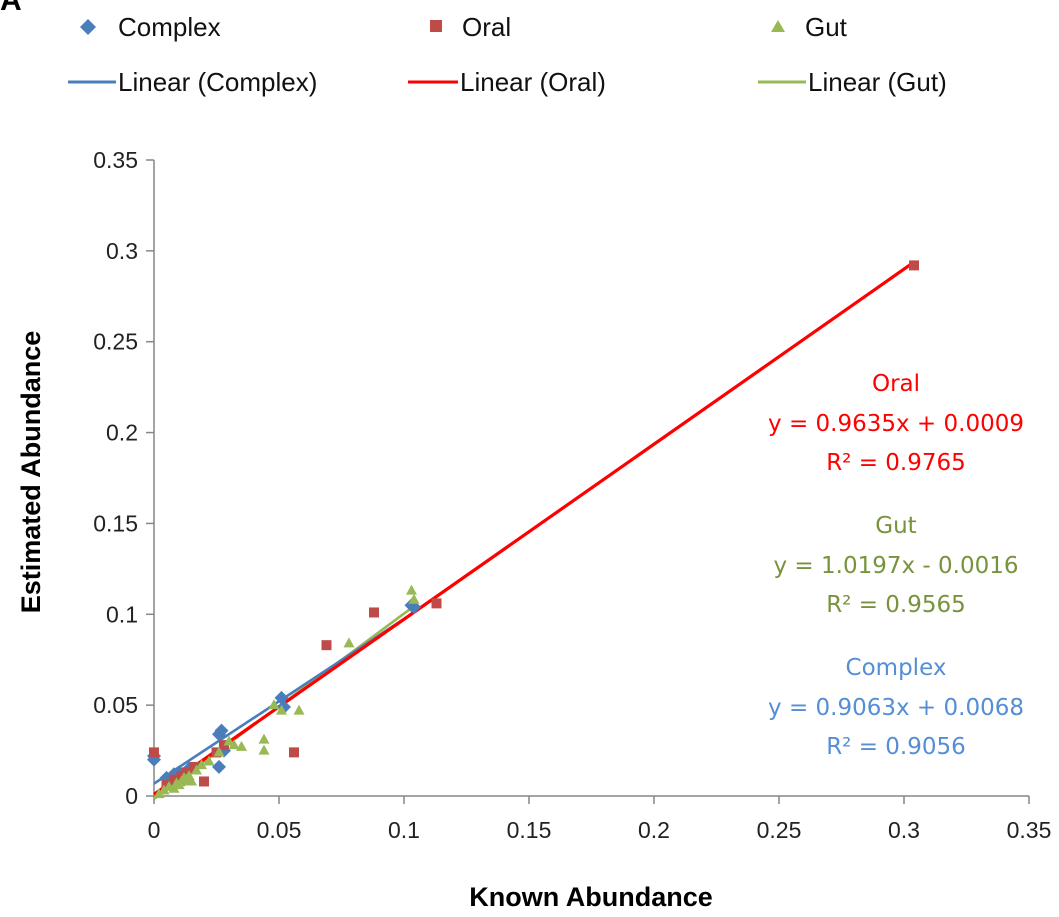 Image resolution: width=1059 pixels, height=917 pixels. What do you see at coordinates (877, 82) in the screenshot?
I see `legend-label-linear-gut: Linear (Gut)` at bounding box center [877, 82].